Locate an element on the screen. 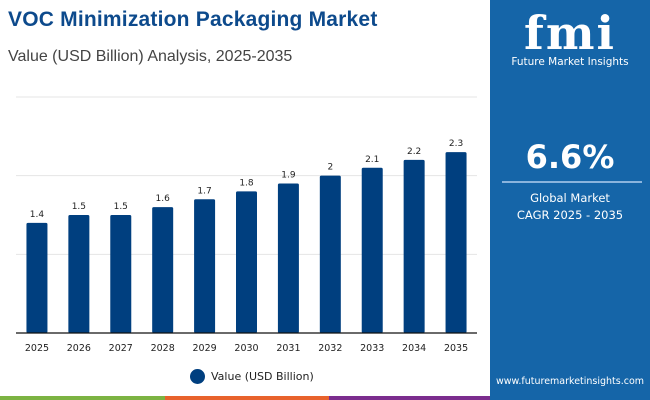  data-label-2027: 1.5 is located at coordinates (121, 207).